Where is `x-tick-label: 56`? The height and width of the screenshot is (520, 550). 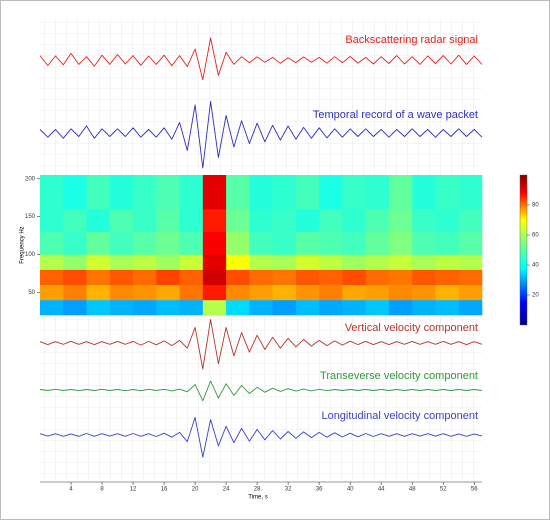
x-tick-label: 56 is located at coordinates (474, 490).